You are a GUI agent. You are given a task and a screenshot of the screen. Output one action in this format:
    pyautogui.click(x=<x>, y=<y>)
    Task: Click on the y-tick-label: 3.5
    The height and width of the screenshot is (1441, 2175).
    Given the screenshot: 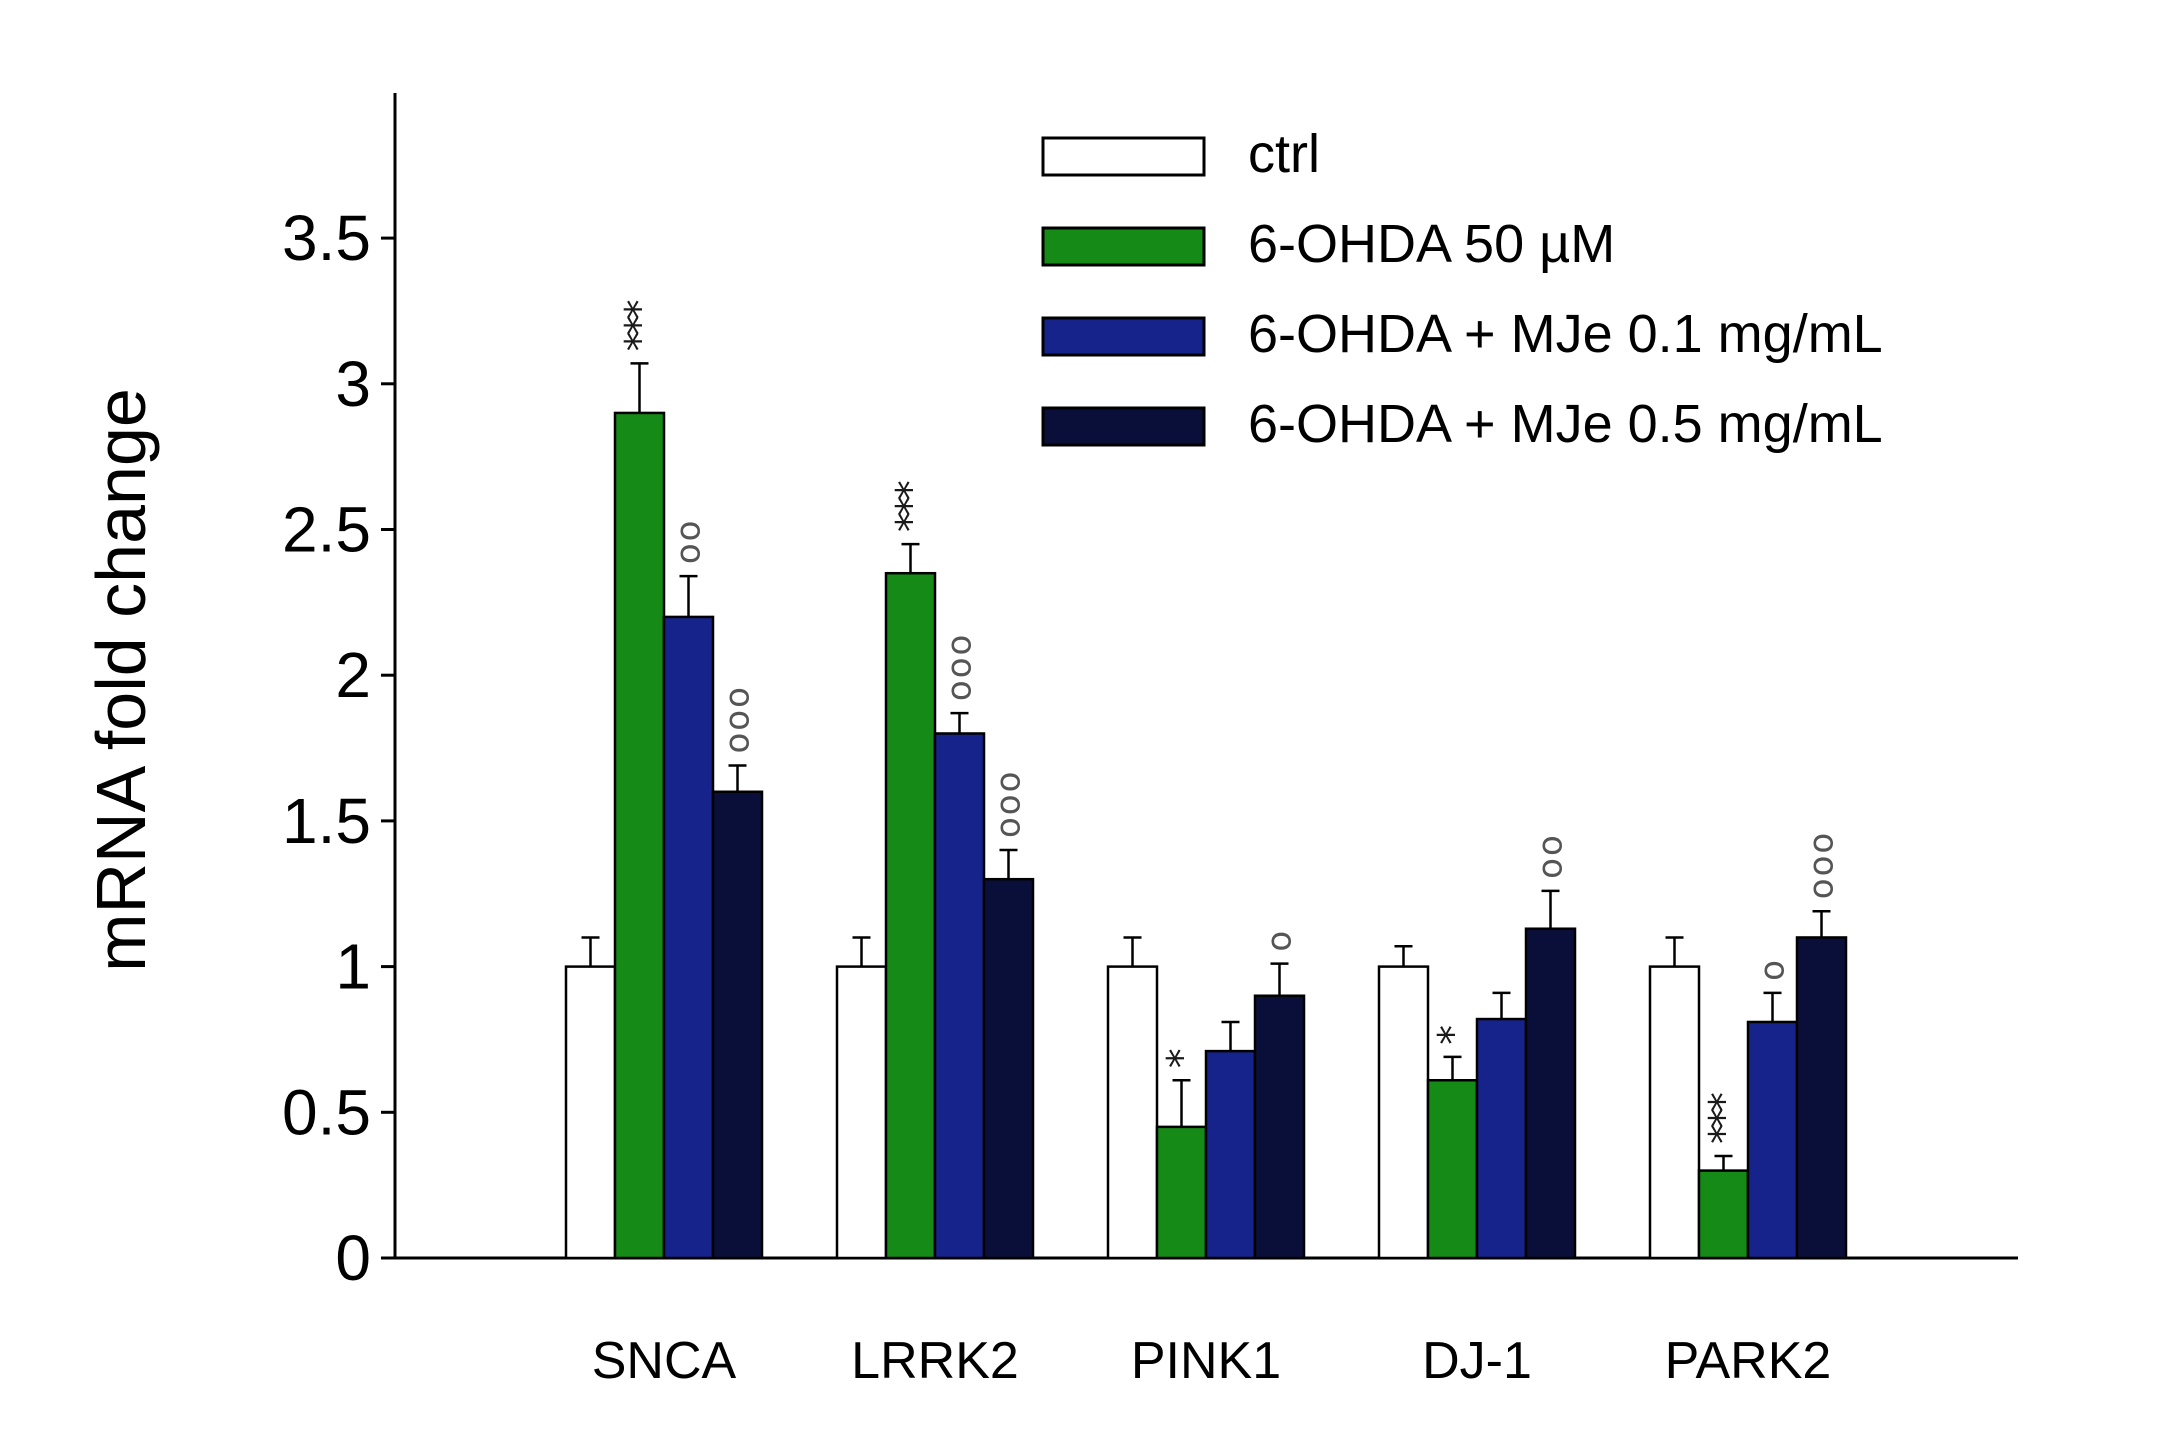 What is the action you would take?
    pyautogui.click(x=326, y=238)
    